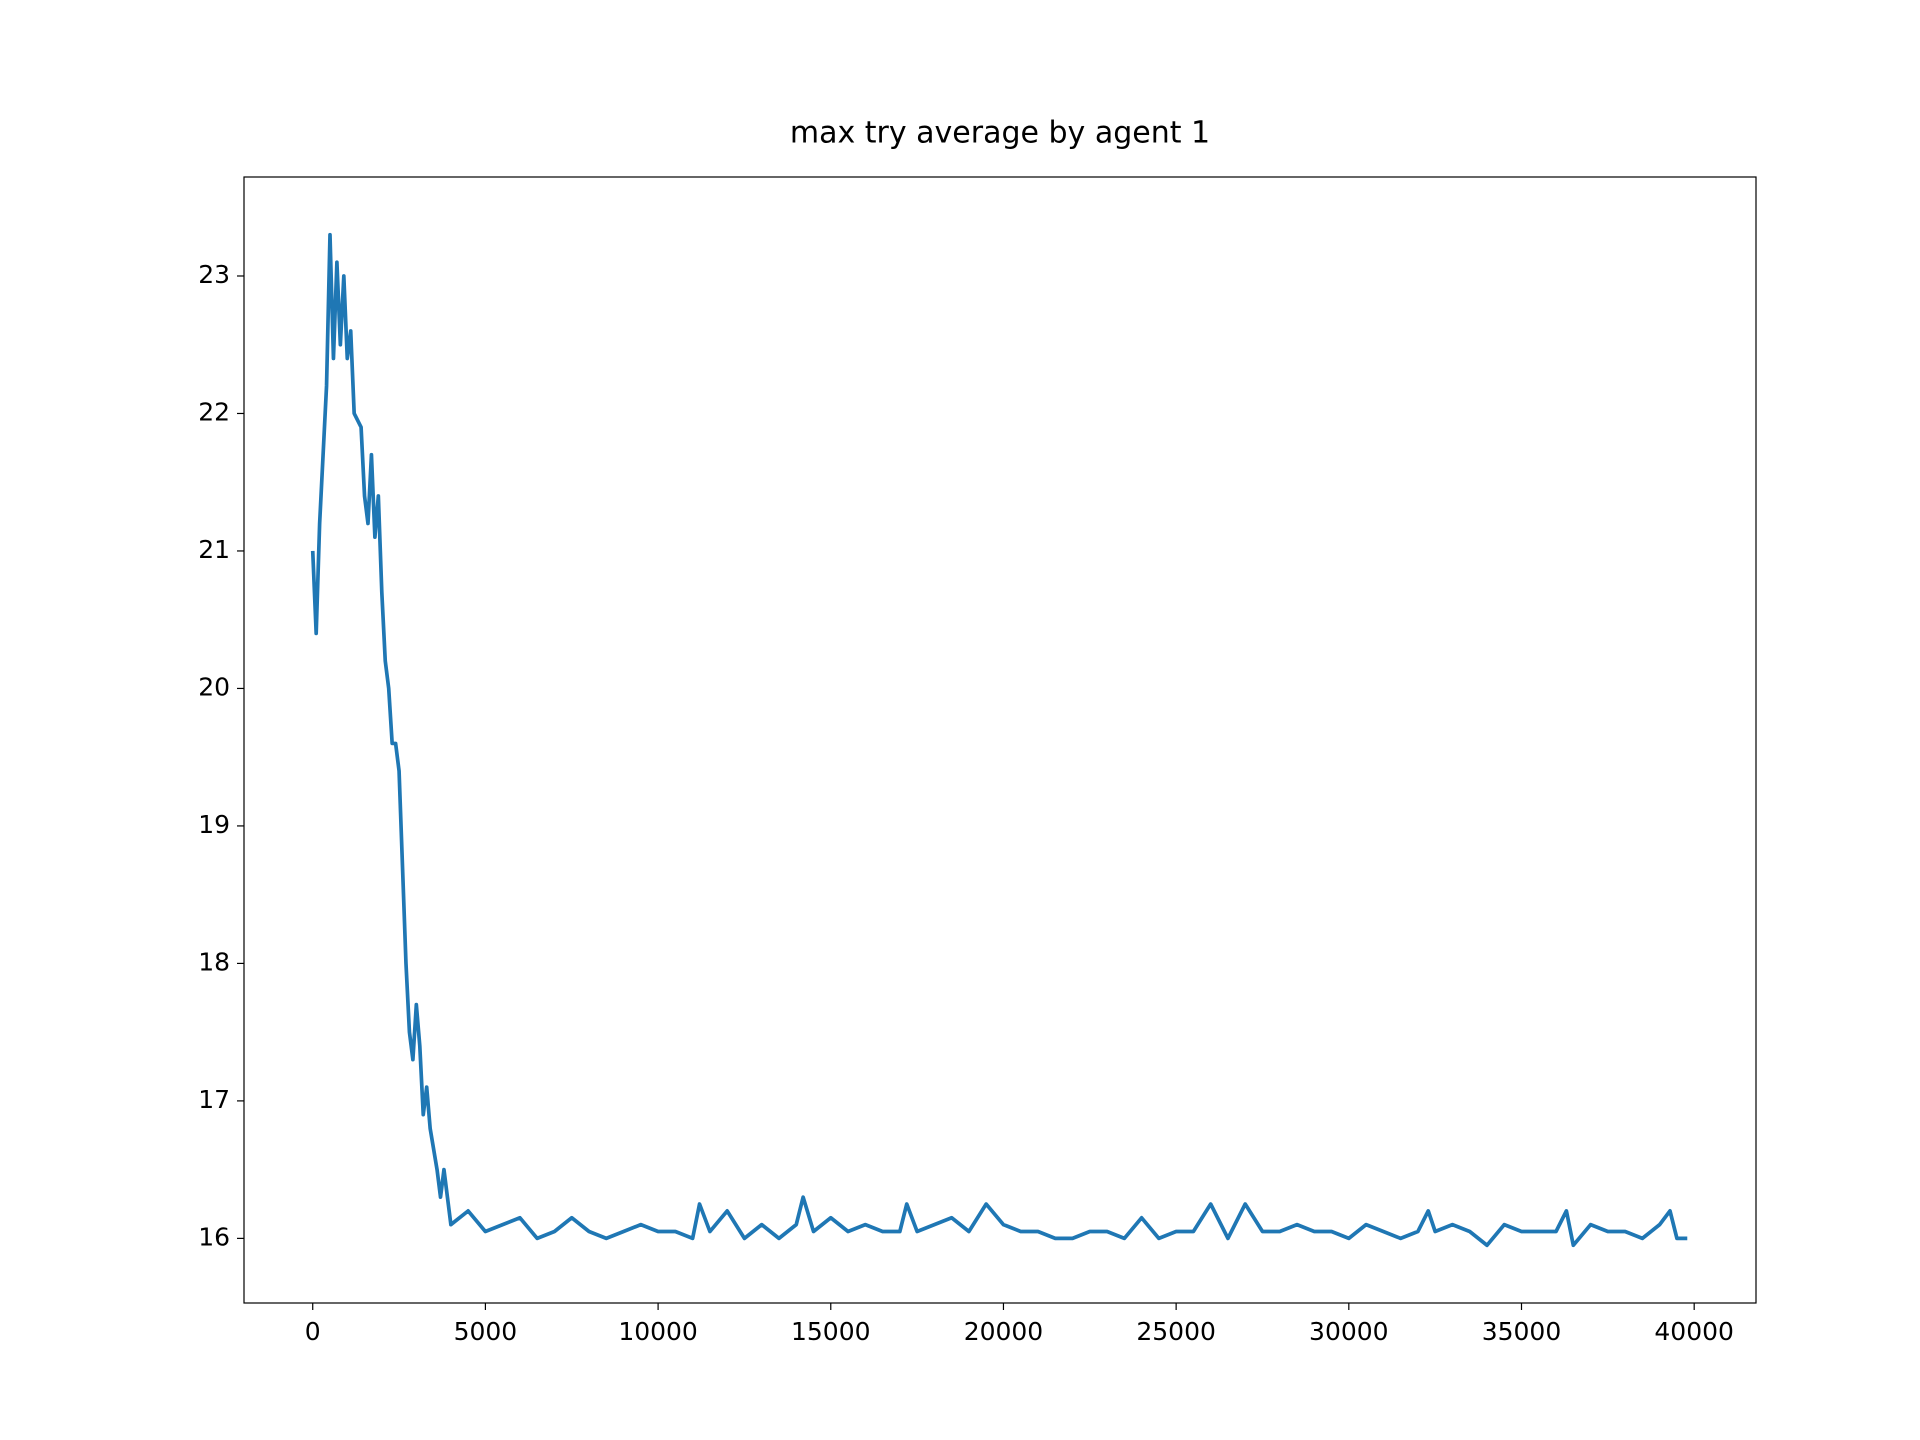 Image resolution: width=1920 pixels, height=1440 pixels. I want to click on y-tick-label: 17, so click(214, 1099).